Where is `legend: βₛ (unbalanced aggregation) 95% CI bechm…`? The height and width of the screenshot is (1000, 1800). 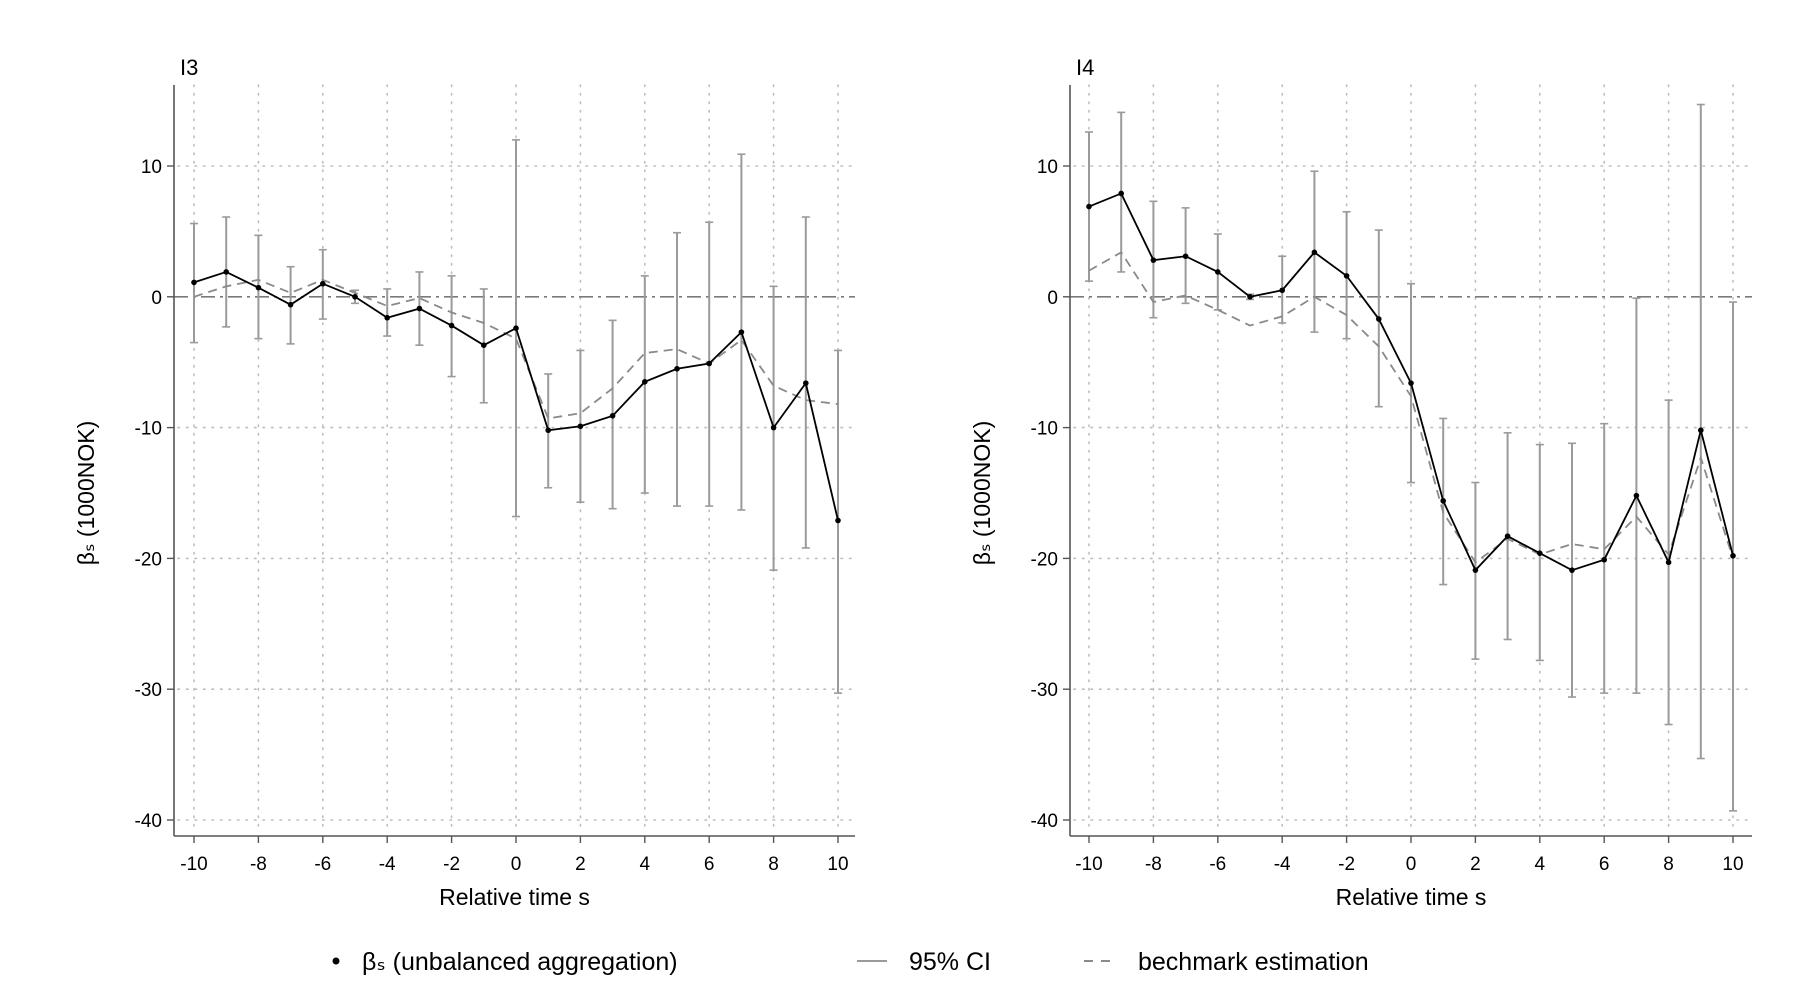 legend: βₛ (unbalanced aggregation) 95% CI bechm… is located at coordinates (850, 962).